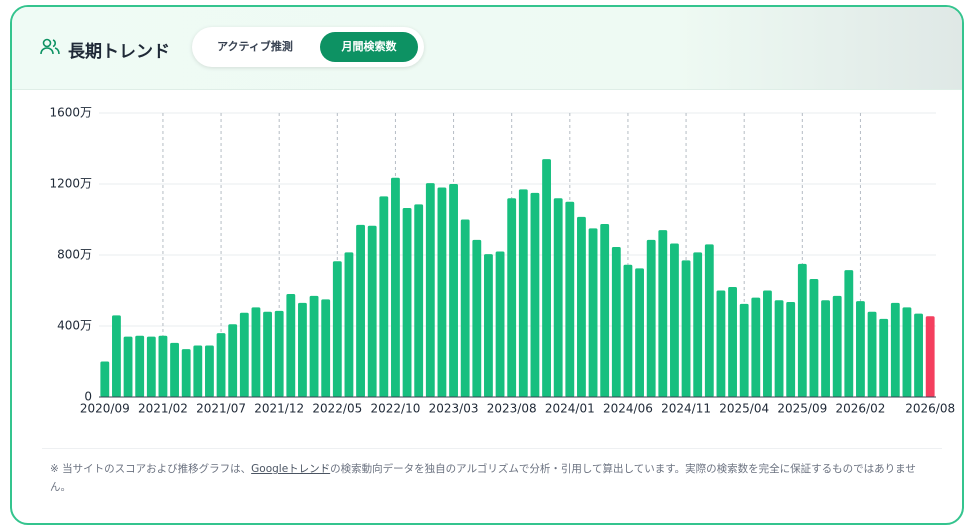 The height and width of the screenshot is (530, 974). What do you see at coordinates (88, 397) in the screenshot?
I see `y-tick-label: 0` at bounding box center [88, 397].